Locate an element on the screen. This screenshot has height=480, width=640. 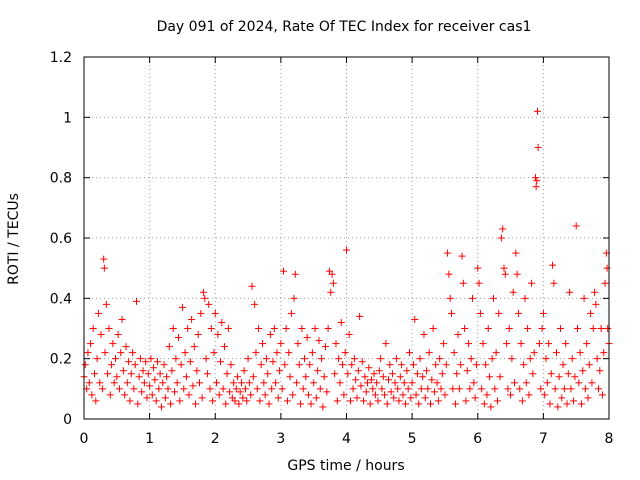
y-tick-label: 0 is located at coordinates (67, 420).